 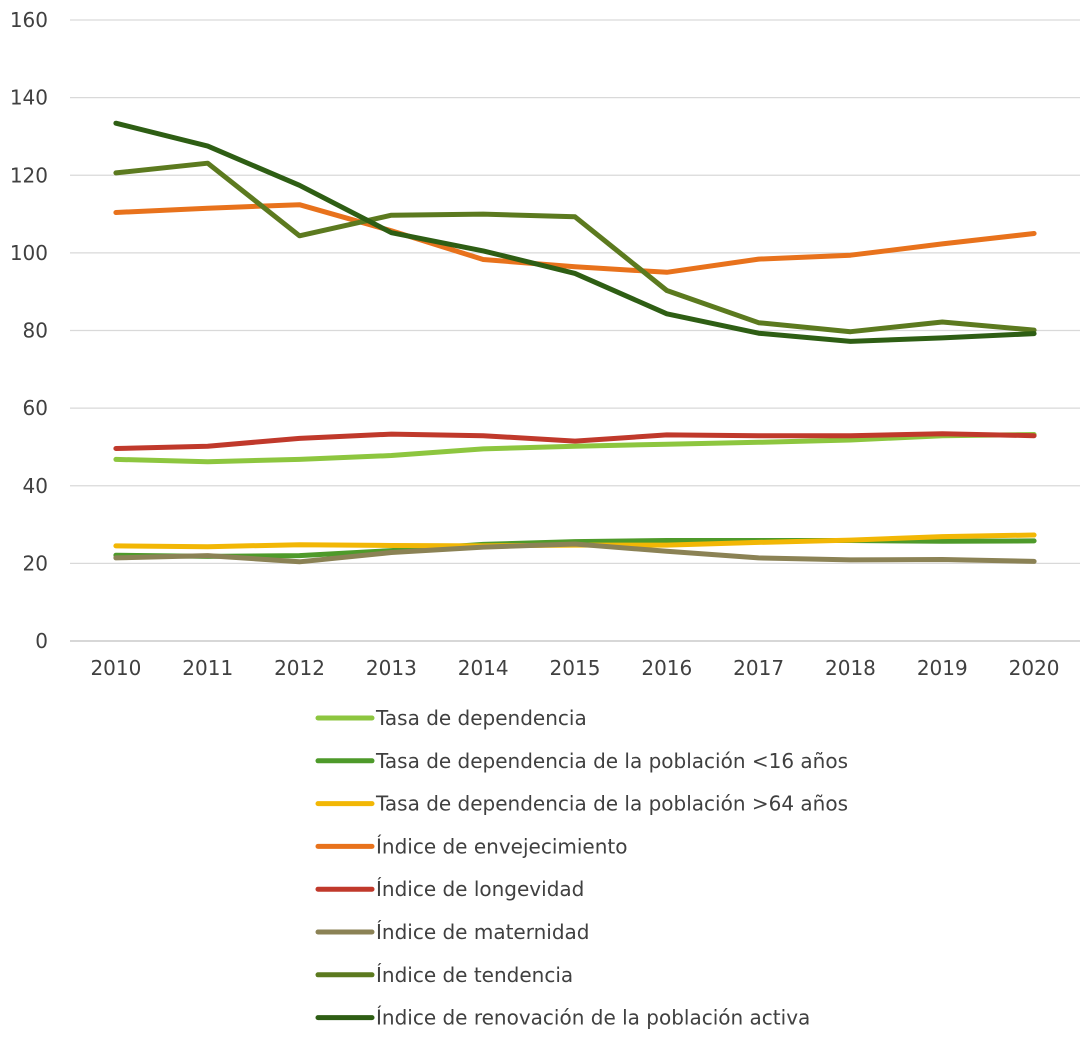 What do you see at coordinates (207, 668) in the screenshot?
I see `x-tick-label: 2011` at bounding box center [207, 668].